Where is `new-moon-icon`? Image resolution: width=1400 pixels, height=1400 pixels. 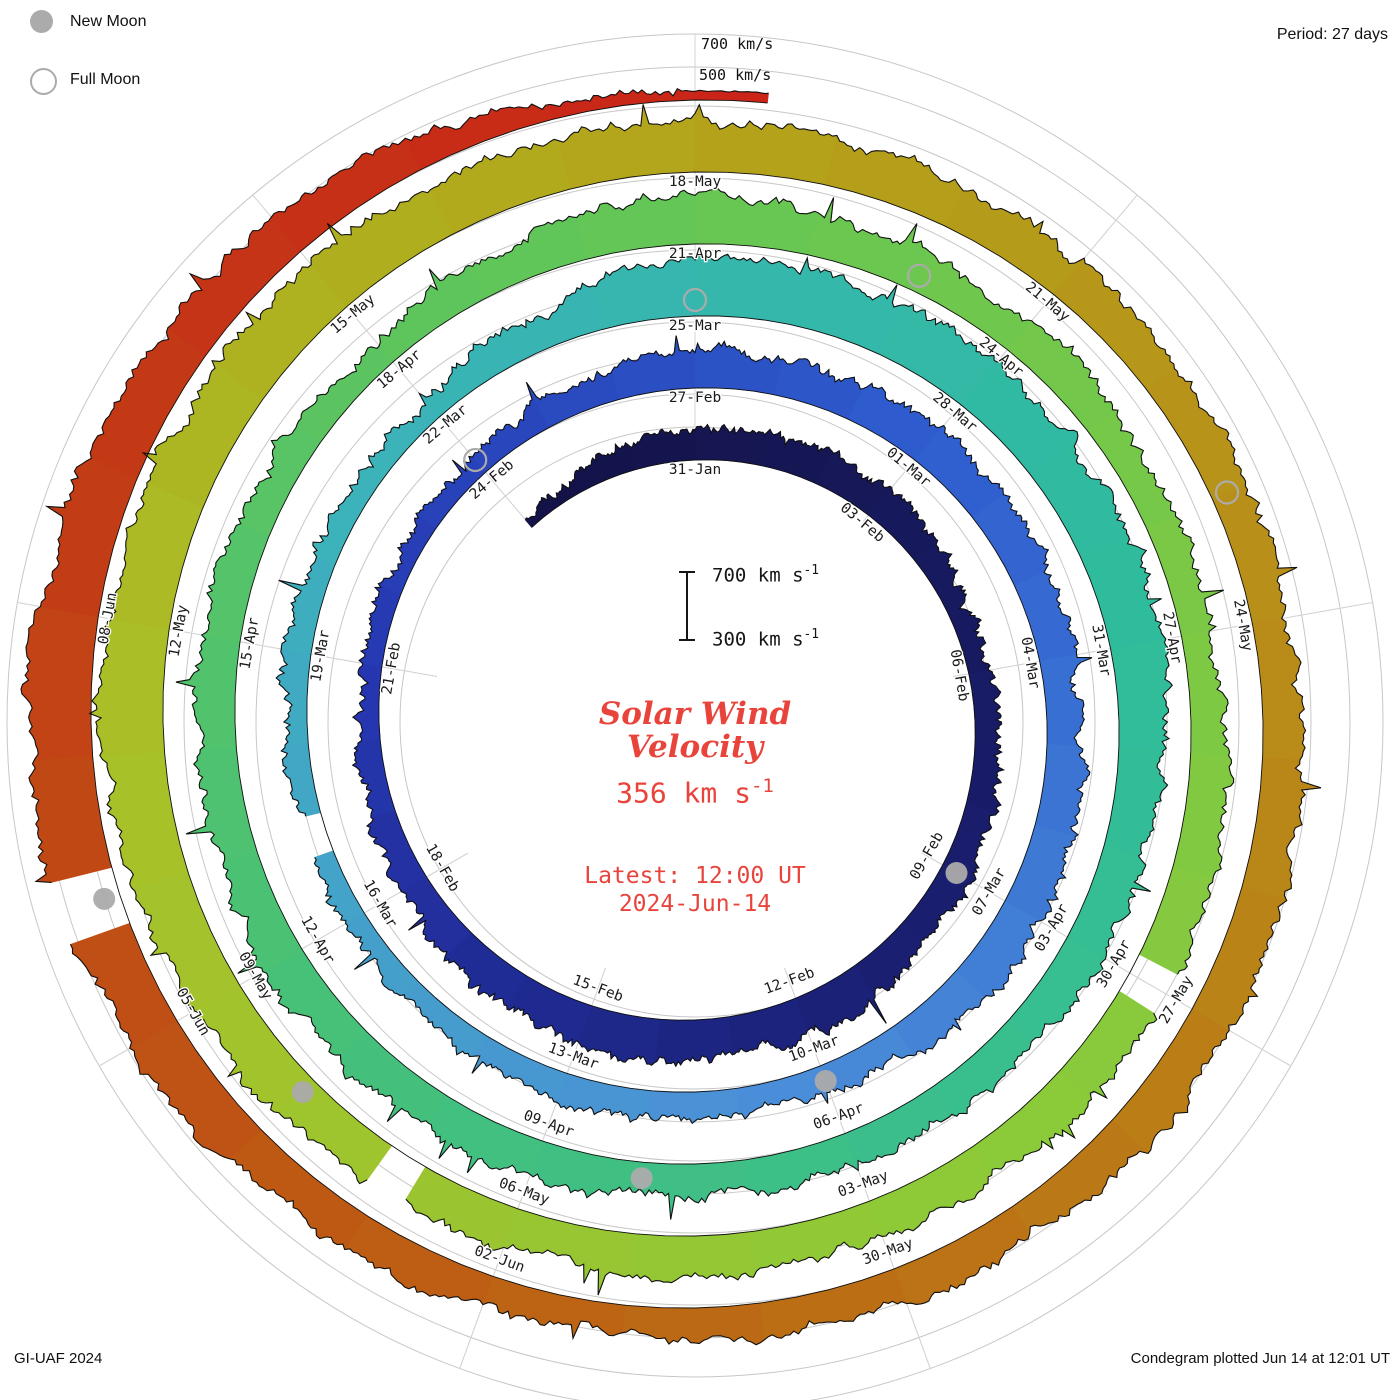 new-moon-icon is located at coordinates (41, 21).